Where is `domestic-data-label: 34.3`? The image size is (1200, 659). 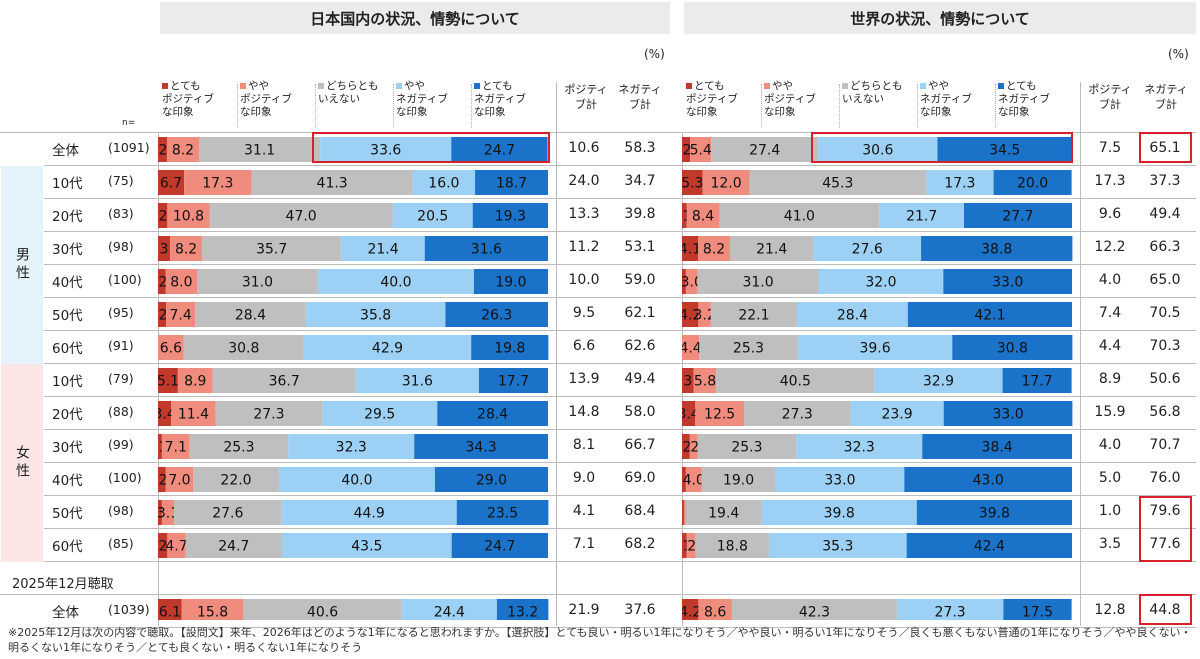
domestic-data-label: 34.3 is located at coordinates (481, 448).